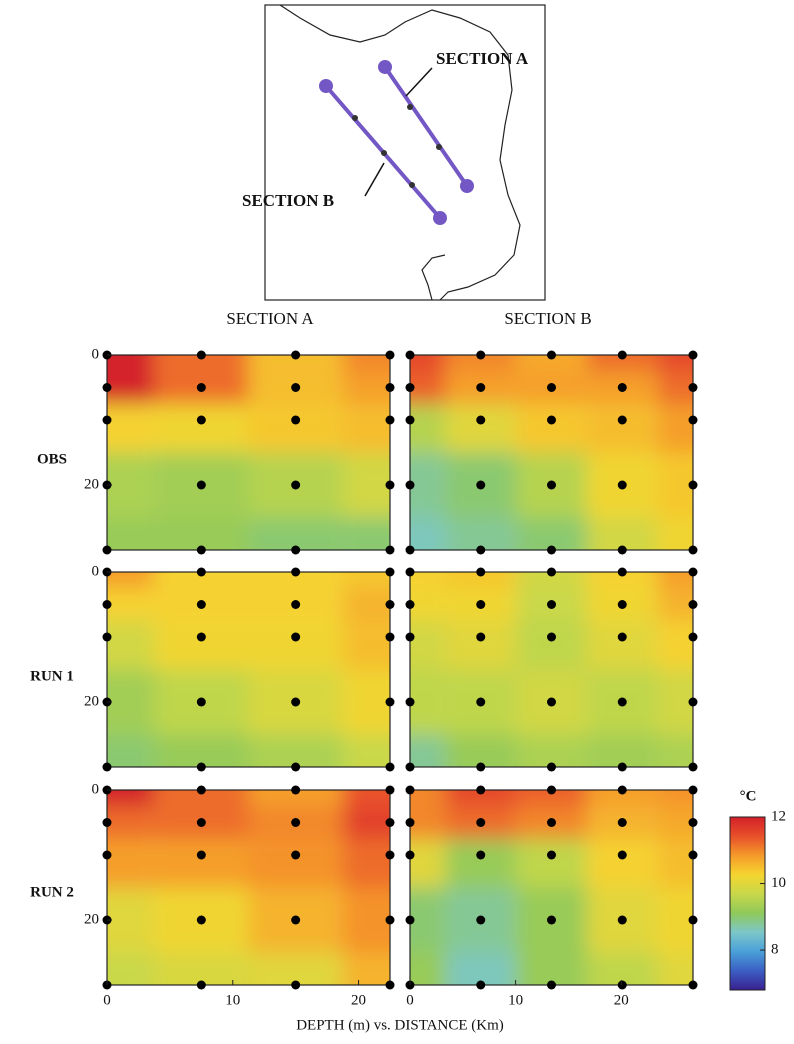 This screenshot has height=1044, width=794. Describe the element at coordinates (410, 1000) in the screenshot. I see `x-tick-label: 0` at that location.